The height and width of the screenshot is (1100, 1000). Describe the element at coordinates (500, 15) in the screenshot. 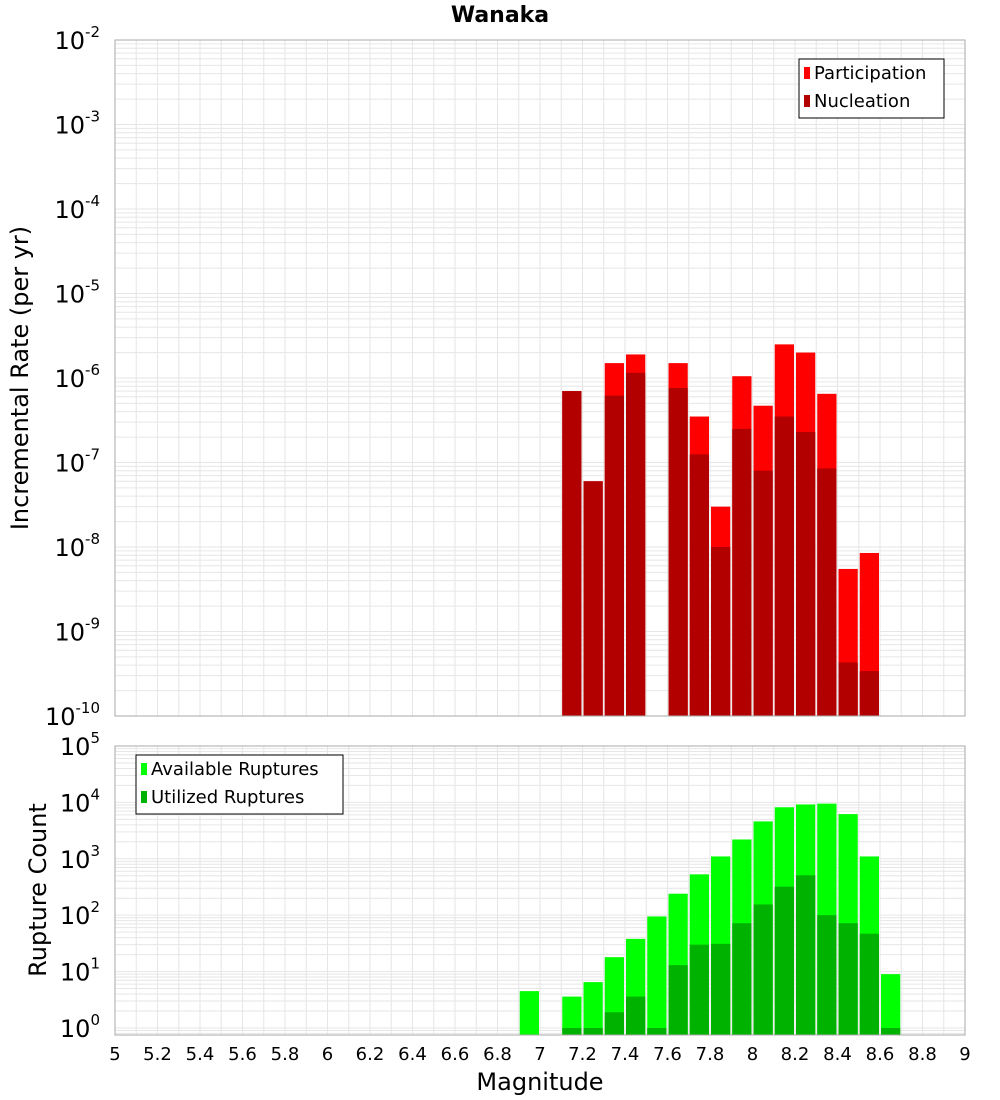

I see `chart-title: Wanaka` at that location.